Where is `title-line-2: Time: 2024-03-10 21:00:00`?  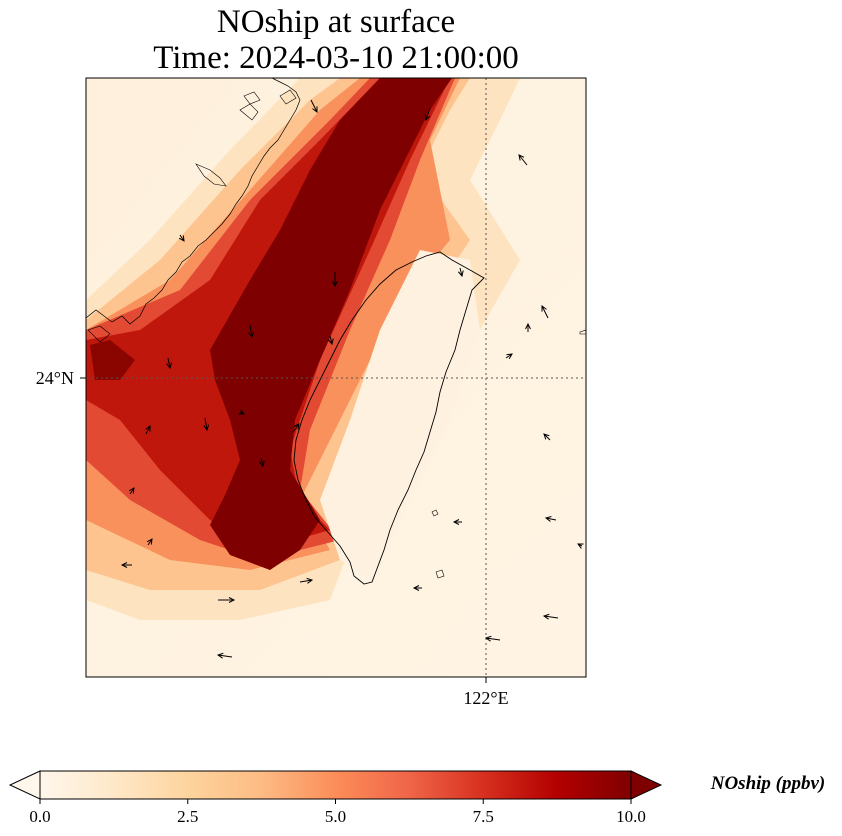
title-line-2: Time: 2024-03-10 21:00:00 is located at coordinates (336, 58).